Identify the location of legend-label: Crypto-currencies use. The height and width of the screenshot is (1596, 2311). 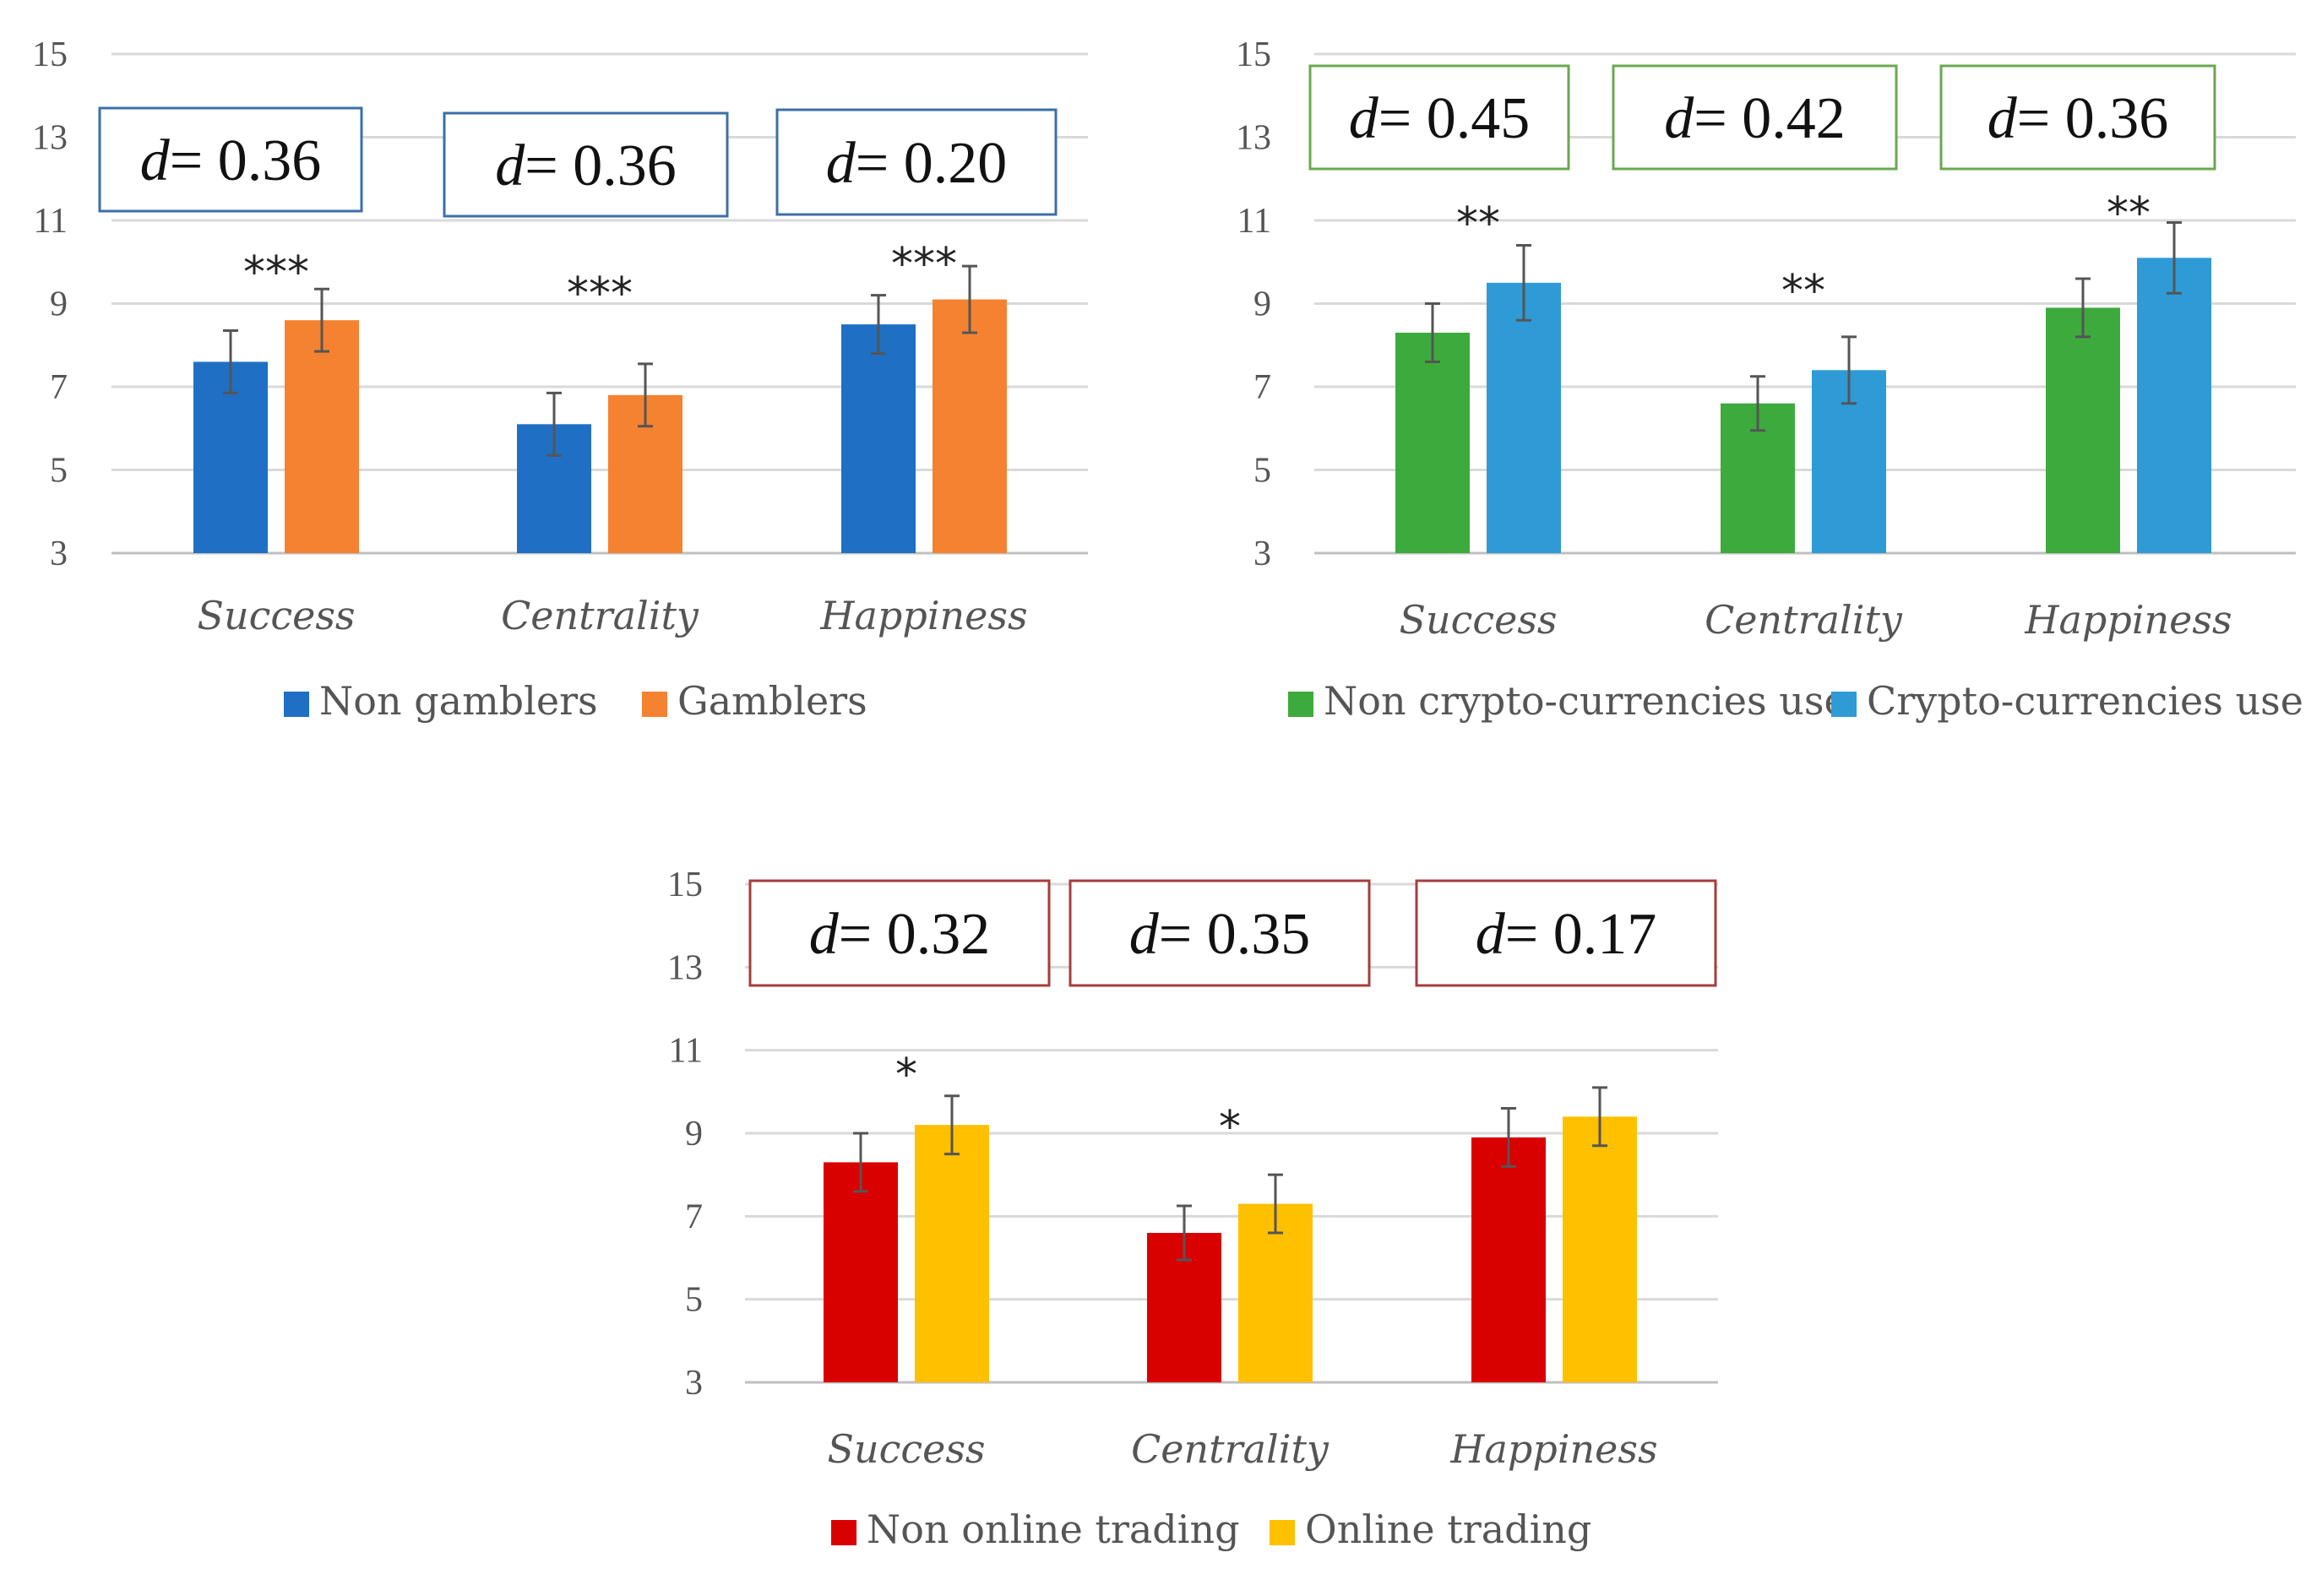
(2085, 701).